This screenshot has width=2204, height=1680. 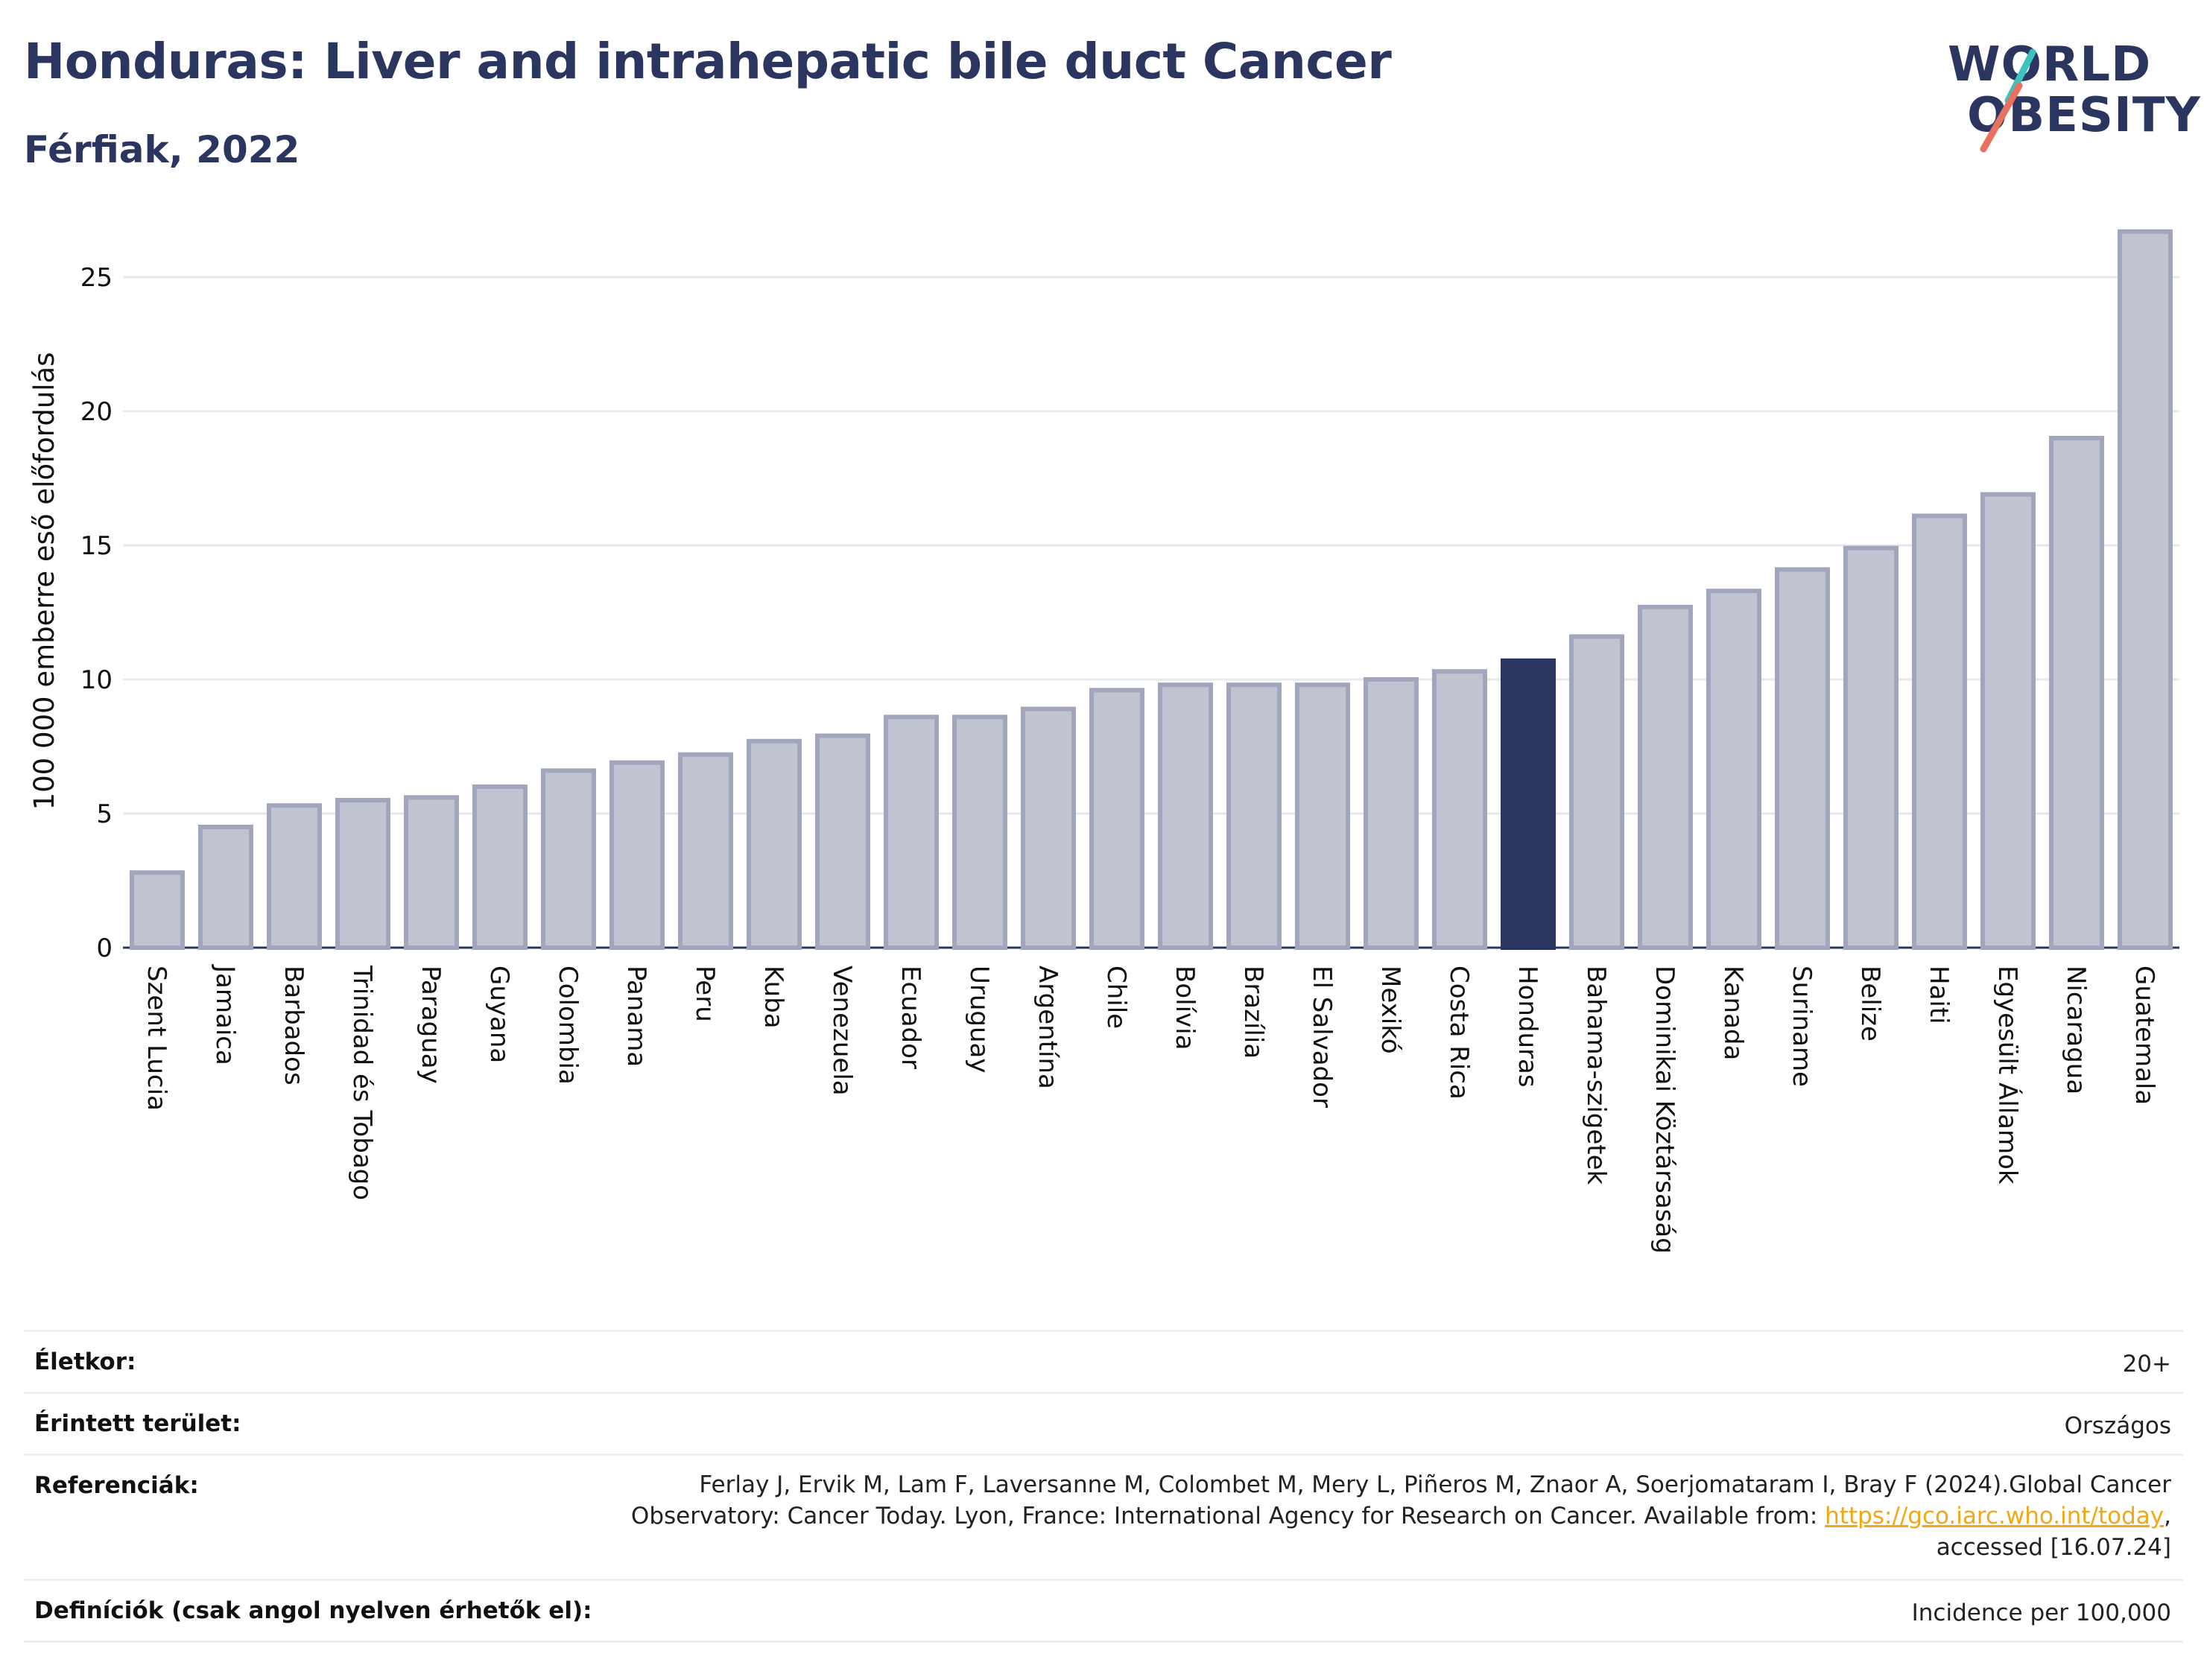 I want to click on y-tick-label: 0, so click(x=104, y=948).